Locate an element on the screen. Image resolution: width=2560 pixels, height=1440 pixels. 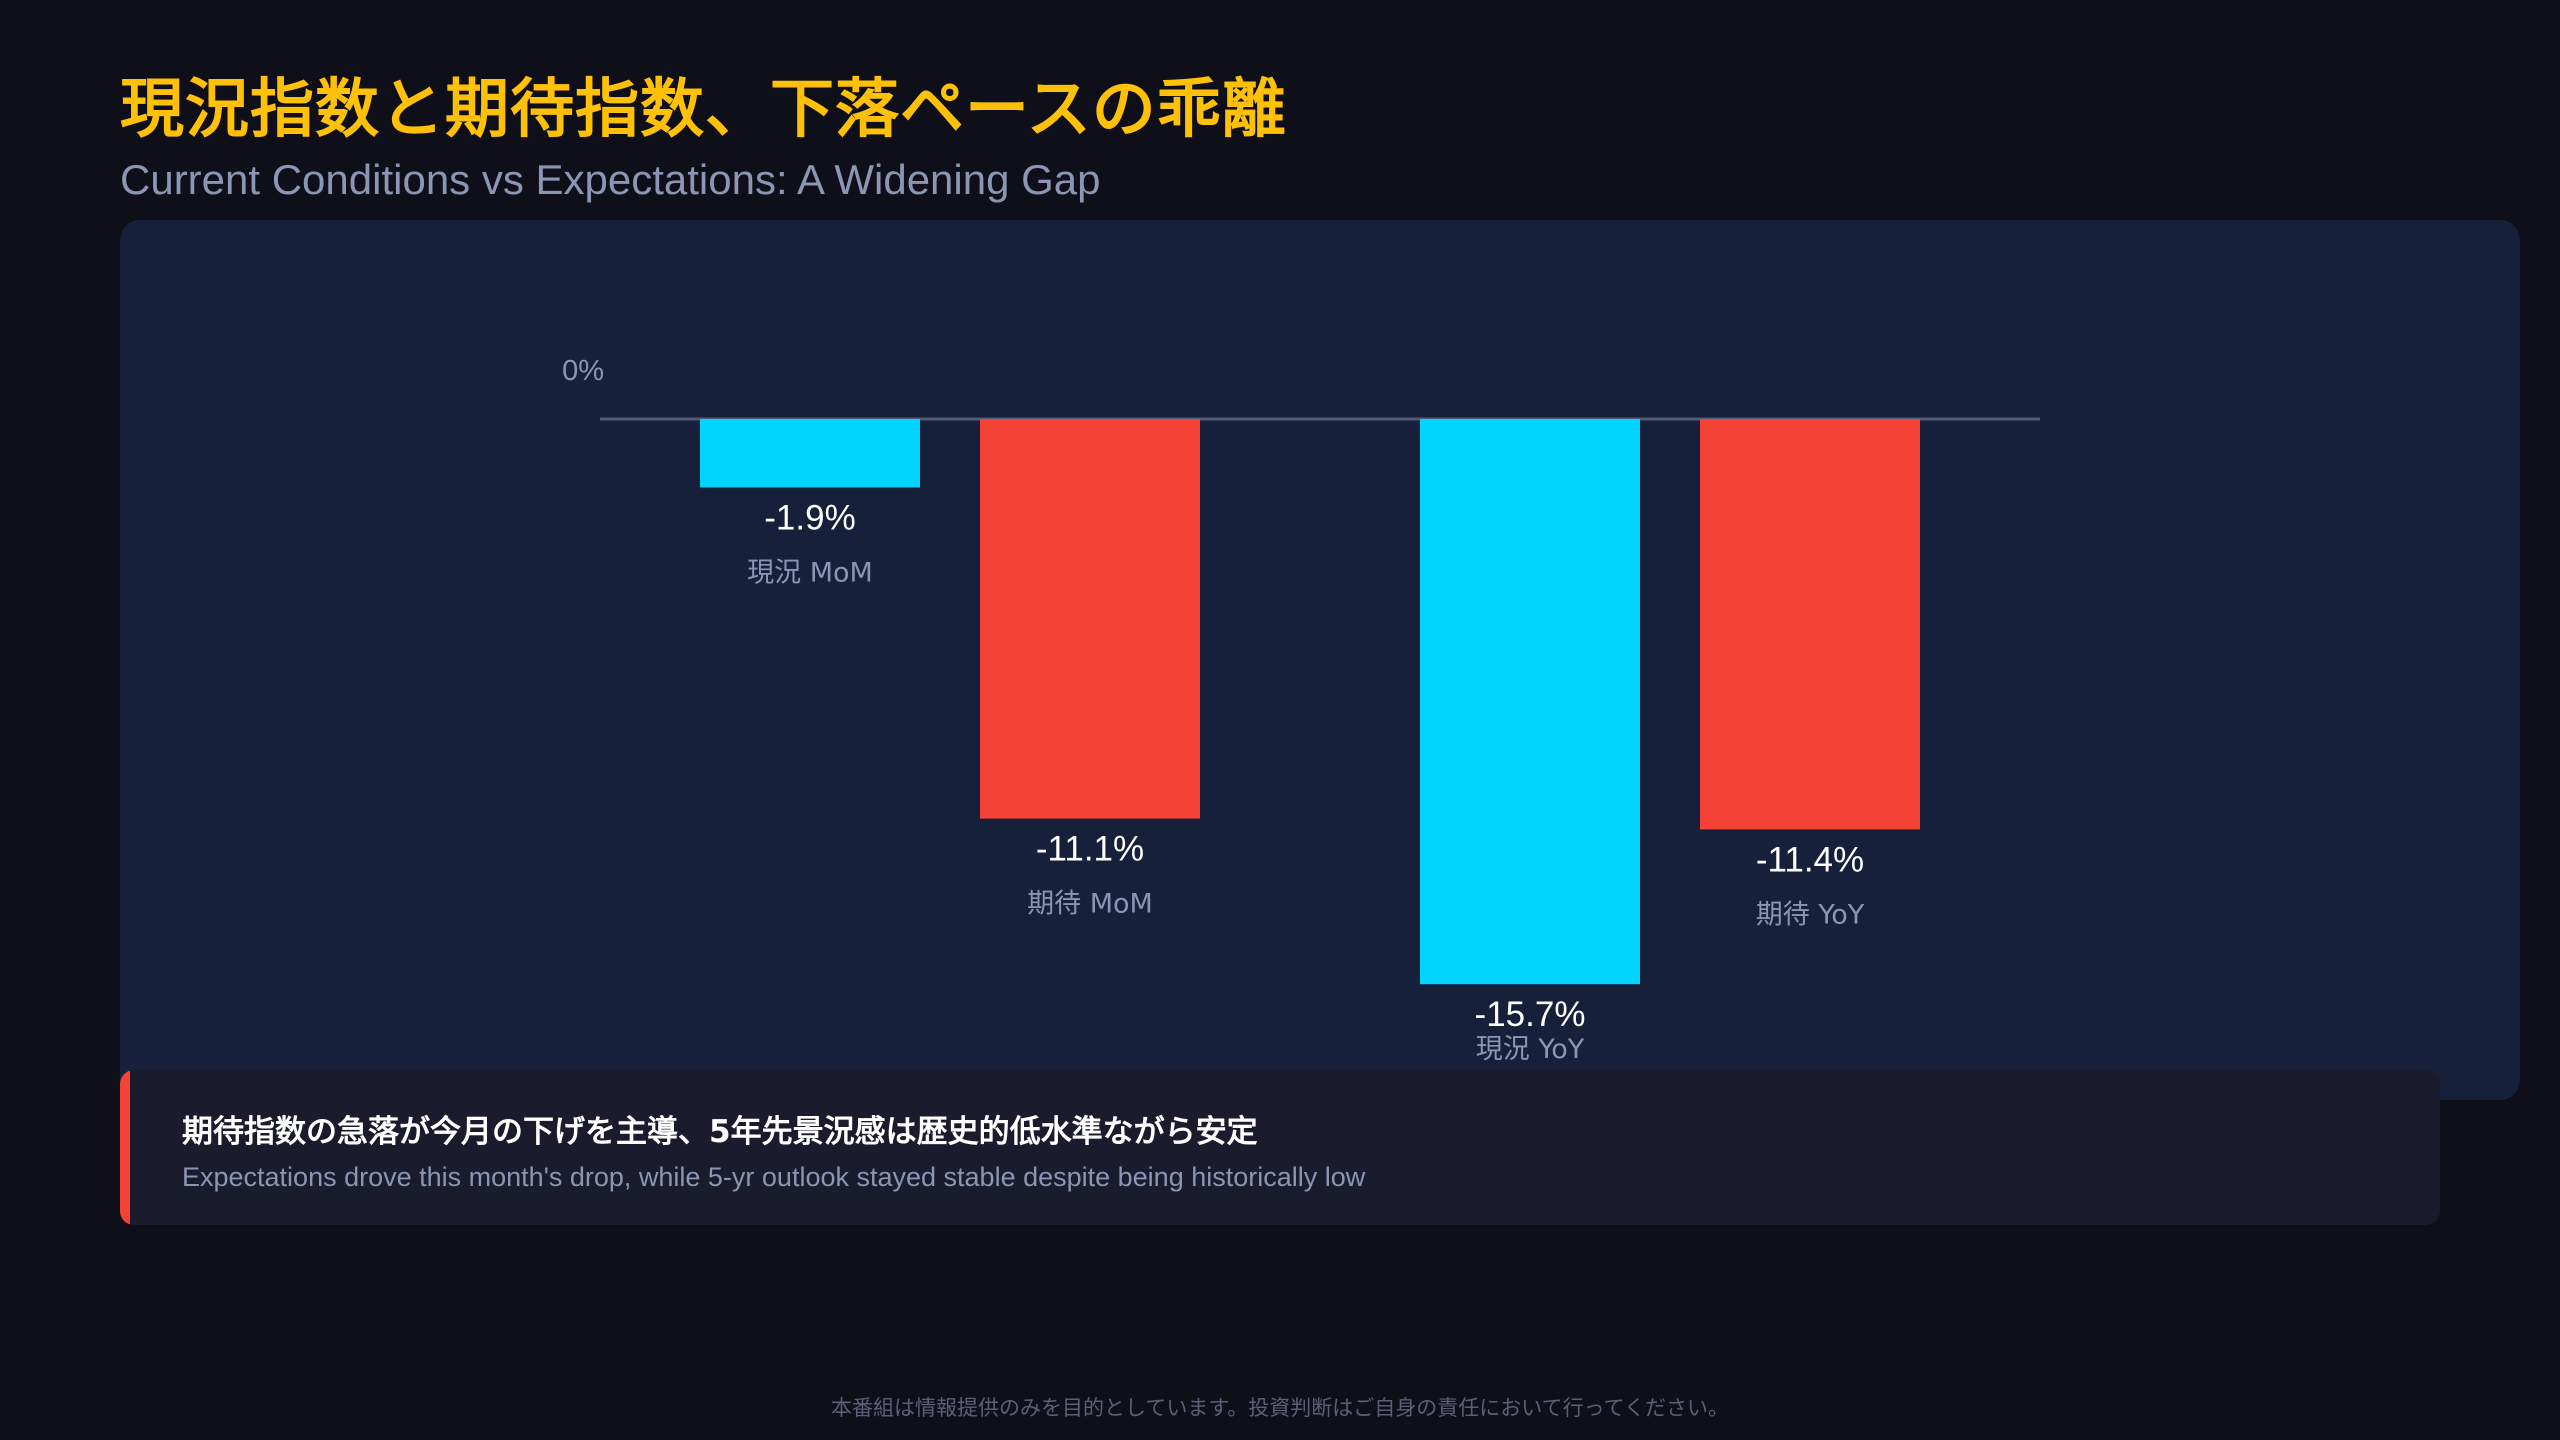
callout-headline: 期待指数の急落が今月の下げを主導、5年先景況感は歴史的低水準ながら安定 is located at coordinates (720, 1132).